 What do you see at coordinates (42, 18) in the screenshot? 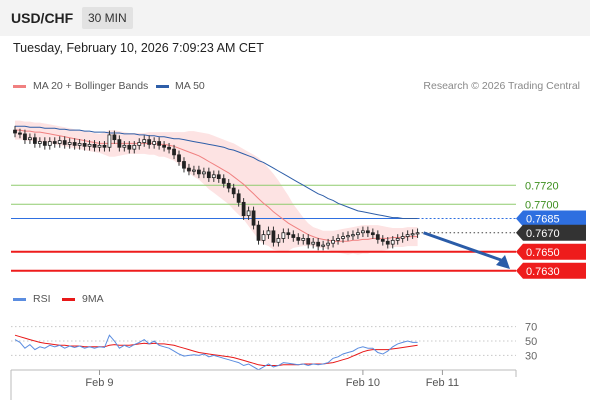
I see `symbol-title: USD/CHF` at bounding box center [42, 18].